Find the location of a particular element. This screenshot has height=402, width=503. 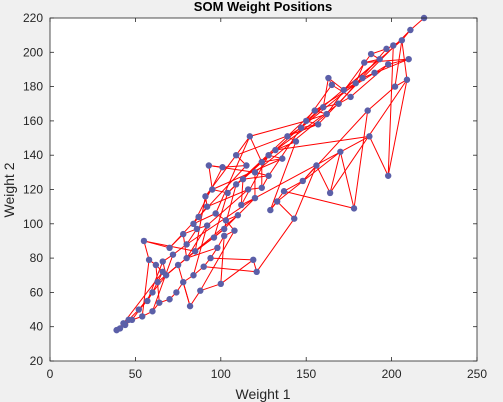

y-tick-label: 140 is located at coordinates (33, 155).